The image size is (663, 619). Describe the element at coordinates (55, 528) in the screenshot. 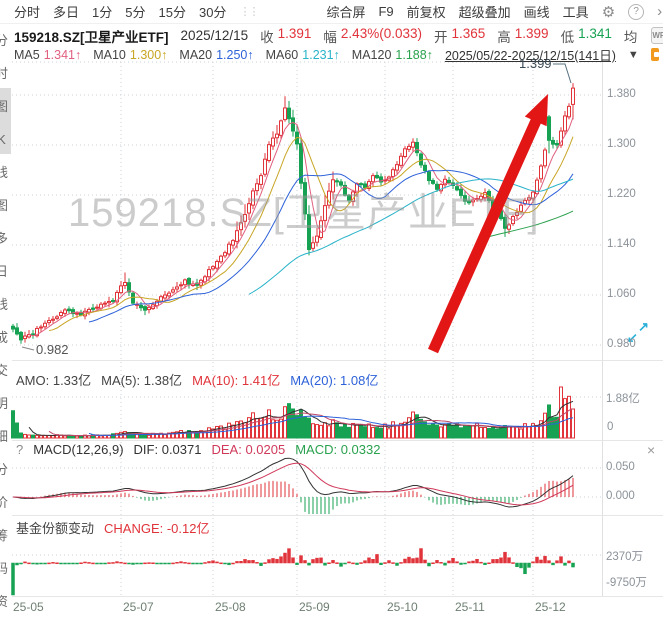

I see `fund-header-item: 基金份额变动` at that location.